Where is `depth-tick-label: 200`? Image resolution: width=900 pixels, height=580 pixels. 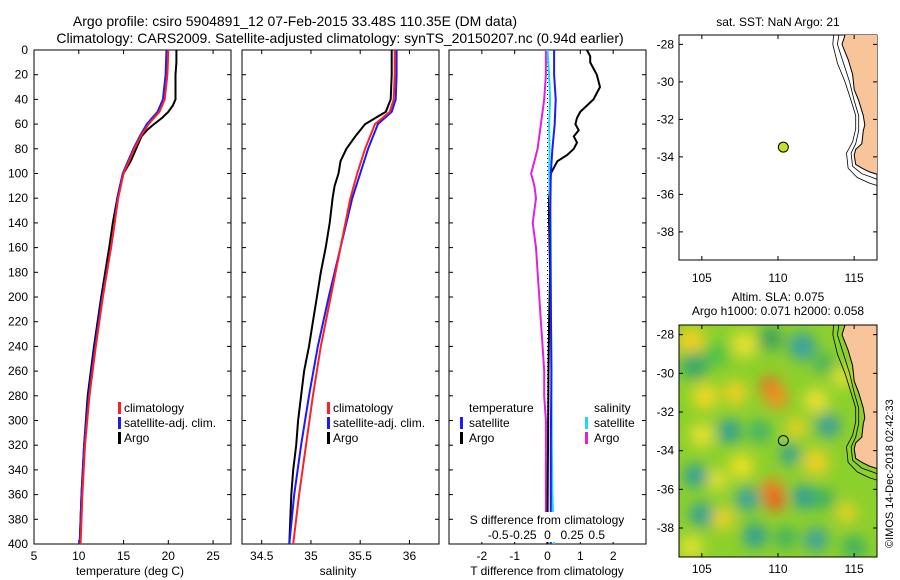
depth-tick-label: 200 is located at coordinates (18, 297).